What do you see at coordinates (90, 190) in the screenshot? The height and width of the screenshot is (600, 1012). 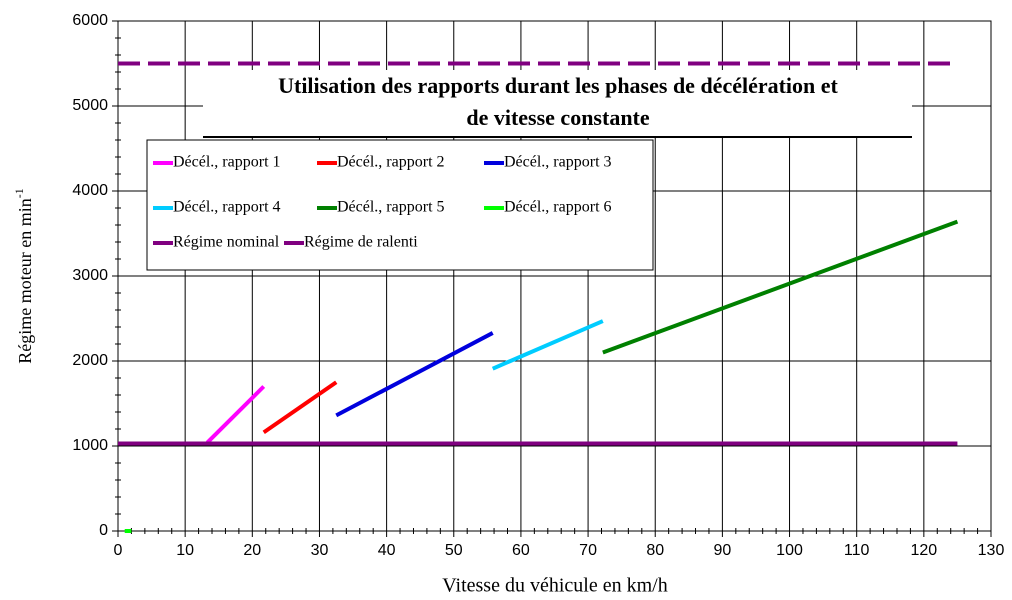 I see `y-tick-label: 4000` at bounding box center [90, 190].